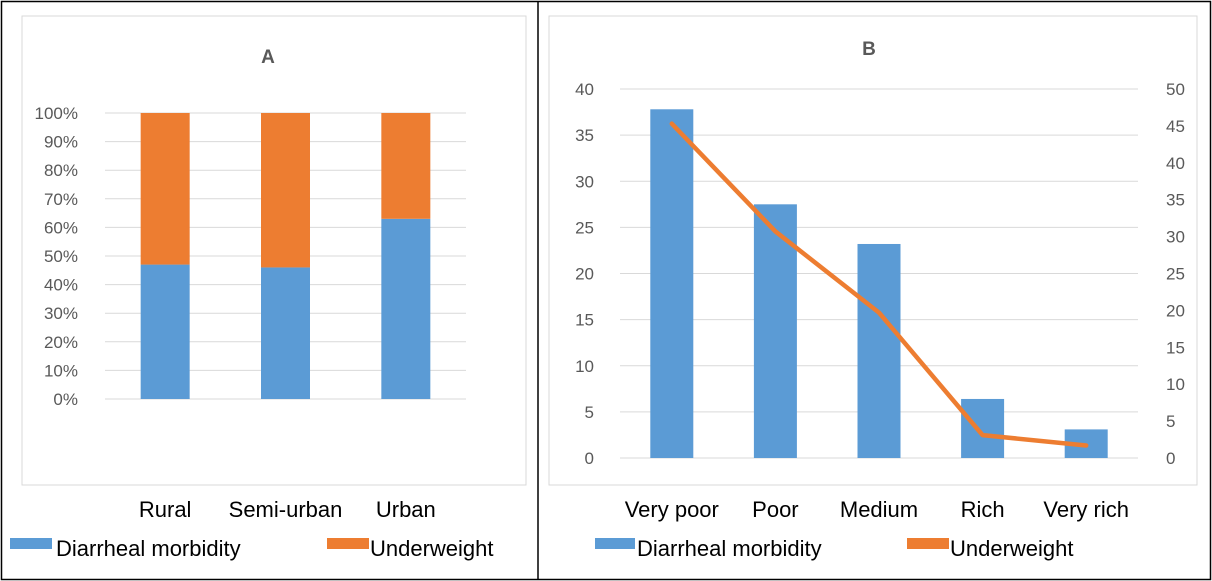  I want to click on chart-b-legend-label-underweight: Underweight, so click(1012, 548).